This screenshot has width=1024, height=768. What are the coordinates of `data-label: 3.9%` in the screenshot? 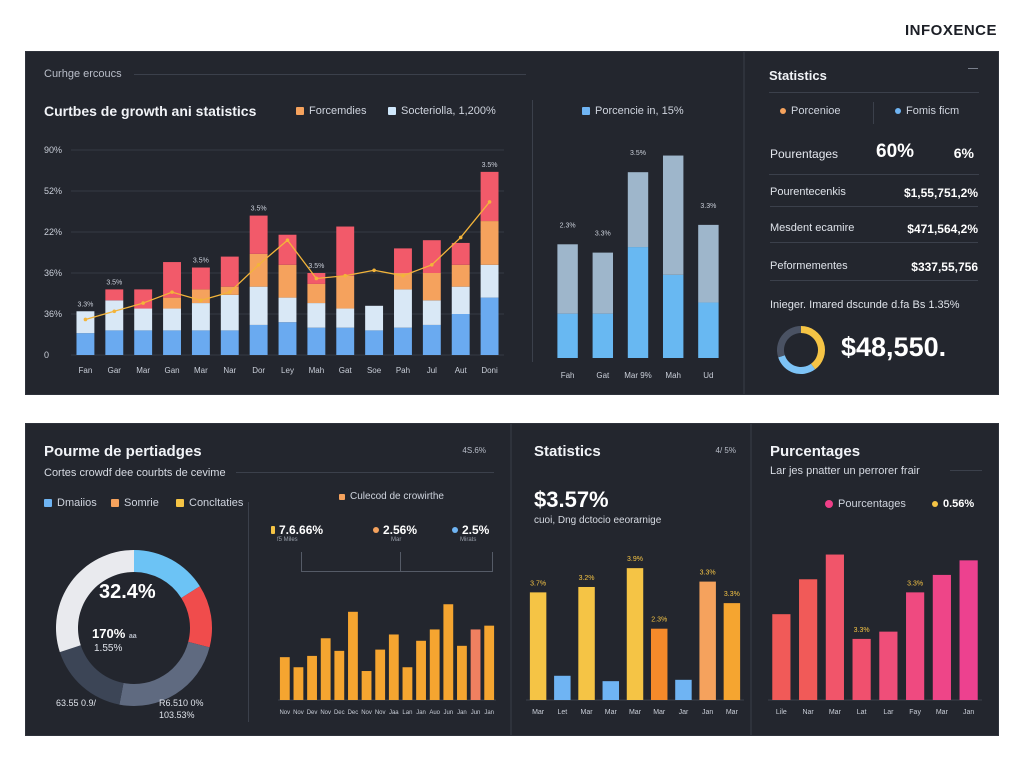 It's located at (635, 559).